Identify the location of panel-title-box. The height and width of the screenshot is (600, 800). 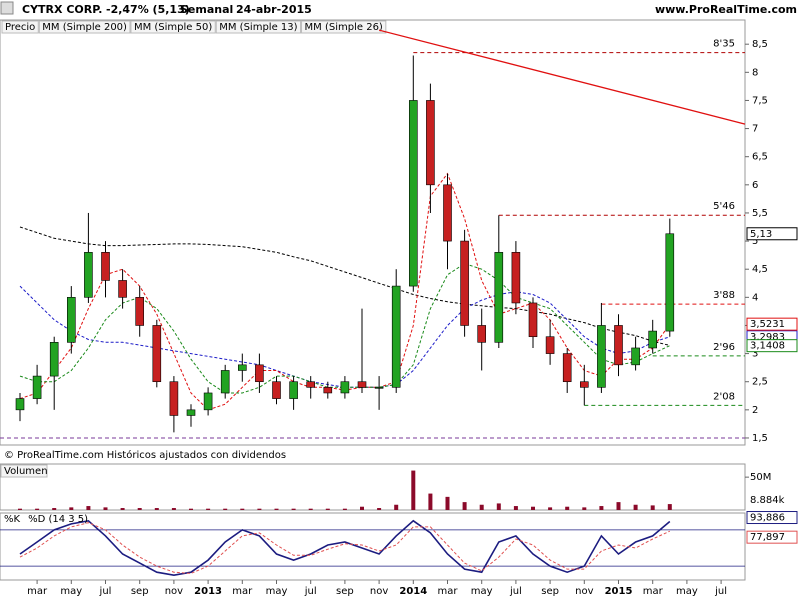
(24, 471).